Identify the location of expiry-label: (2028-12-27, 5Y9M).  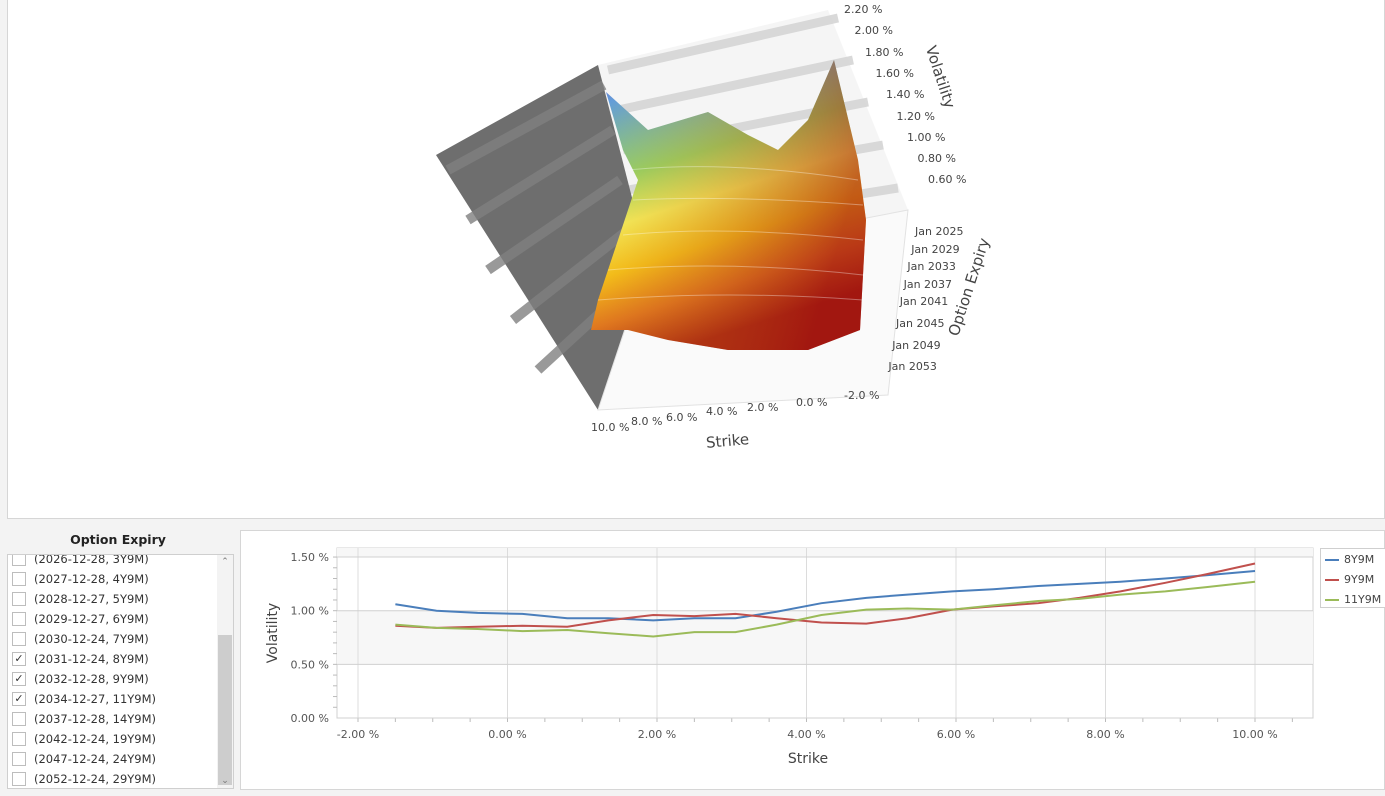
(91, 599).